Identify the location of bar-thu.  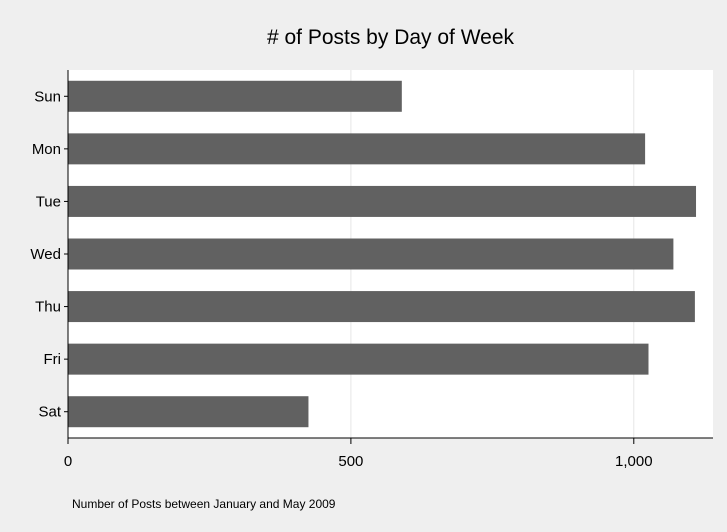
(381, 307).